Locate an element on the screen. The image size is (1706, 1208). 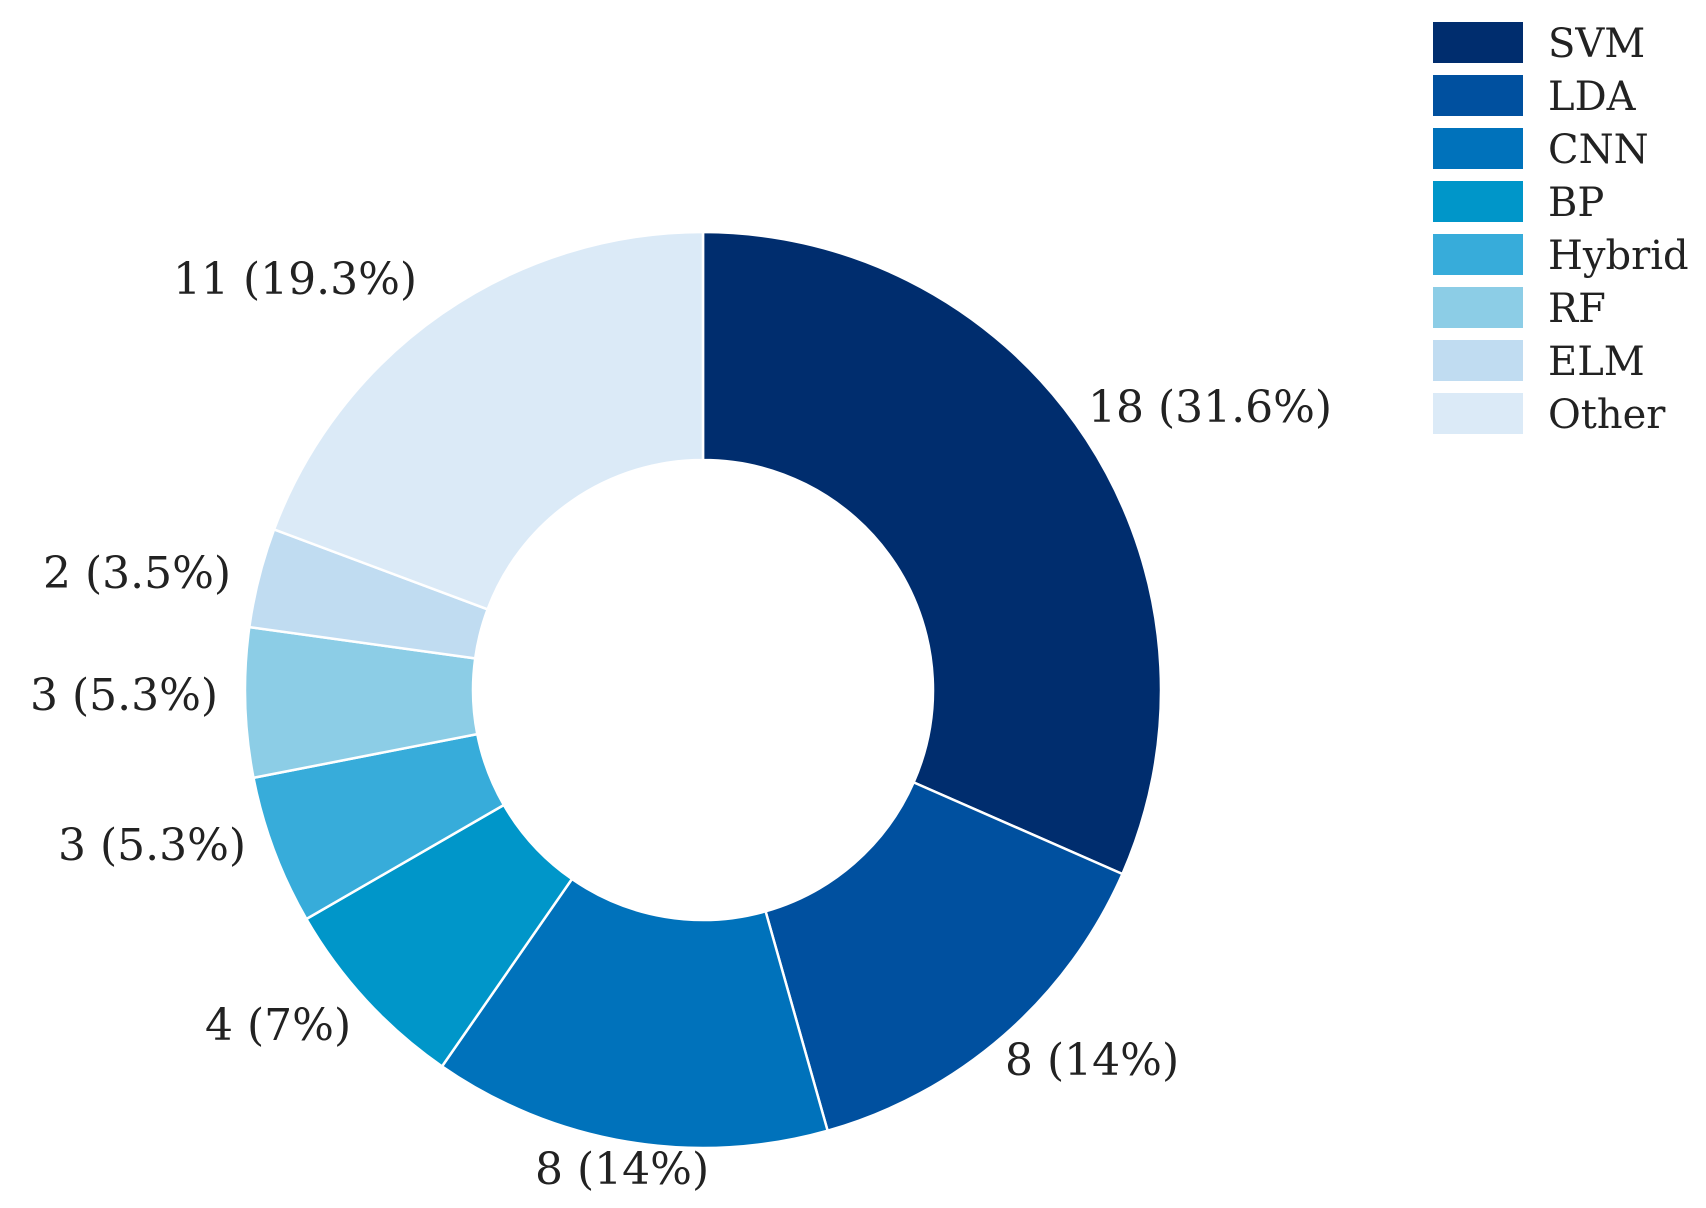
slice-lda is located at coordinates (944, 956).